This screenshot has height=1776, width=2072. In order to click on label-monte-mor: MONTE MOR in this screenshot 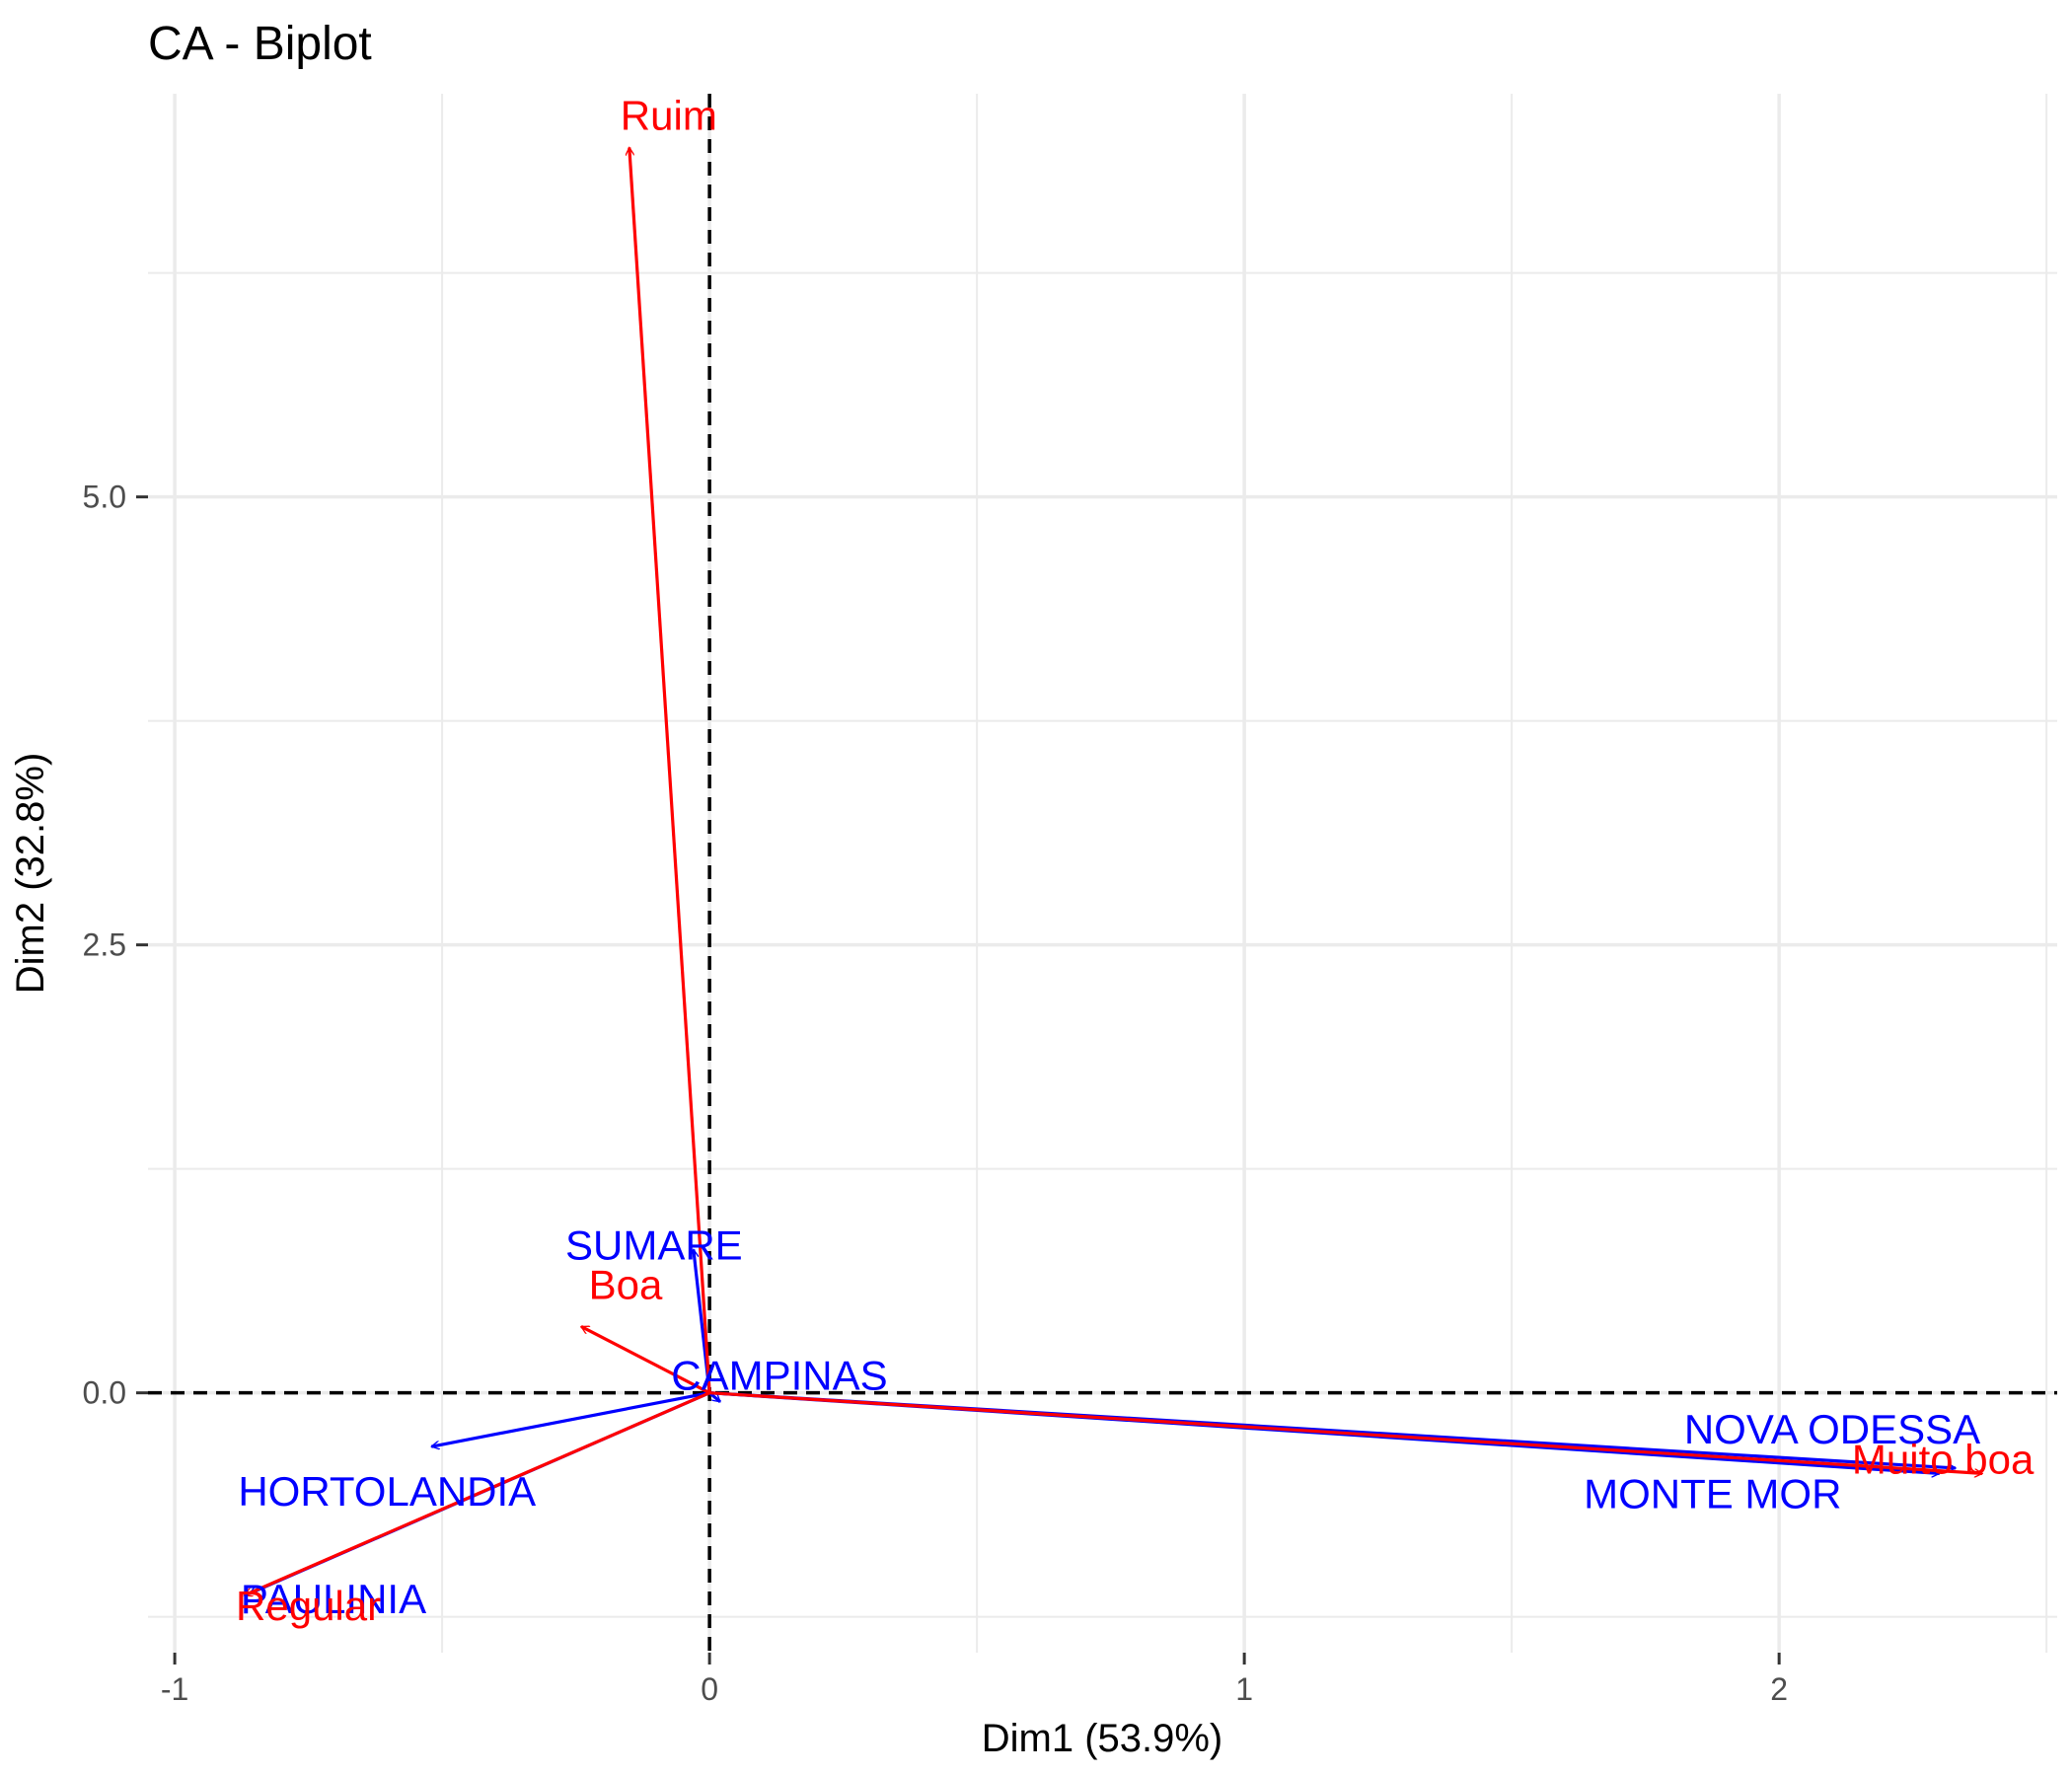, I will do `click(1713, 1493)`.